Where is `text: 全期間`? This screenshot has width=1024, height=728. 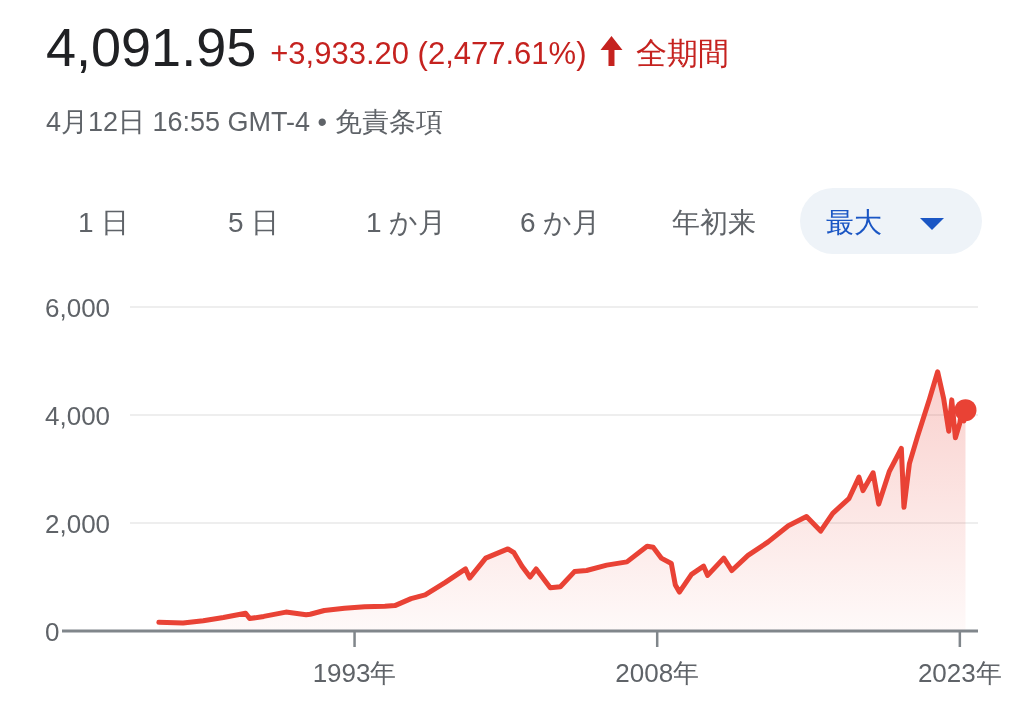 text: 全期間 is located at coordinates (683, 53).